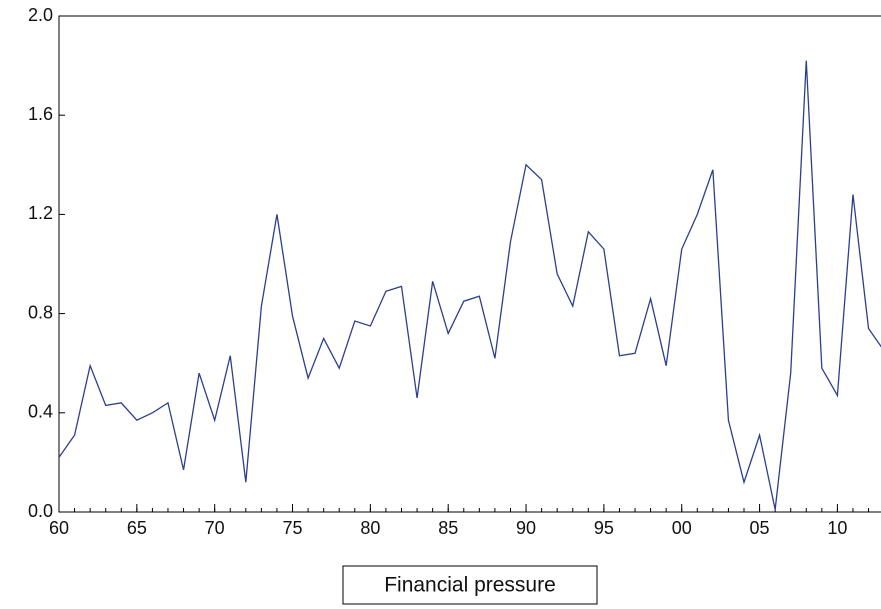 This screenshot has width=881, height=609. What do you see at coordinates (526, 528) in the screenshot?
I see `x-tick-label: 90` at bounding box center [526, 528].